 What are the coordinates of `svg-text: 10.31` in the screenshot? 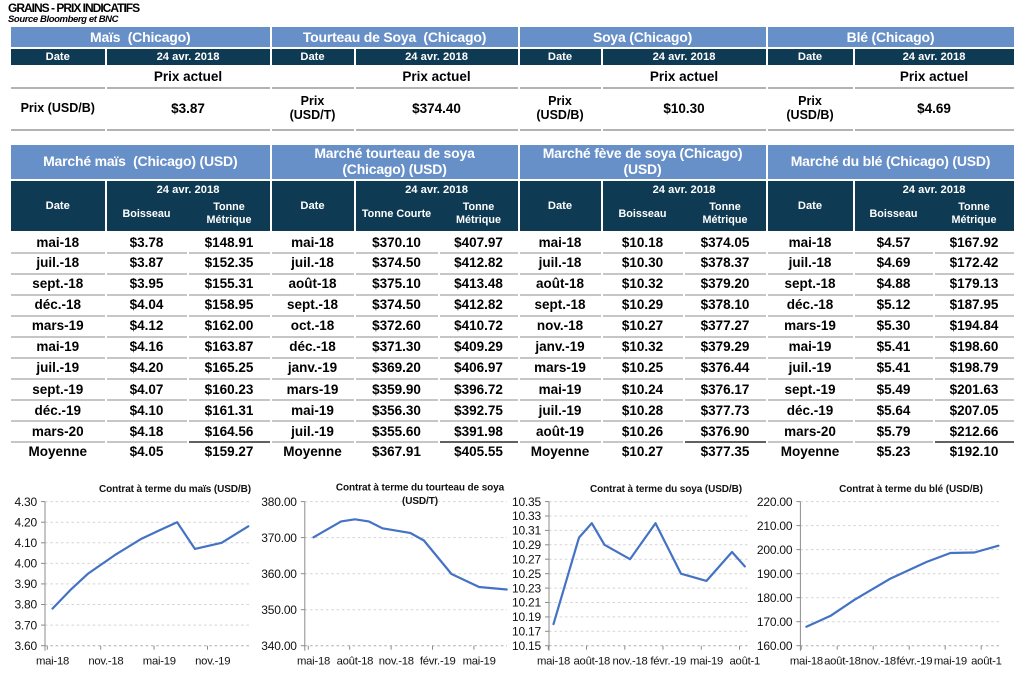 It's located at (527, 531).